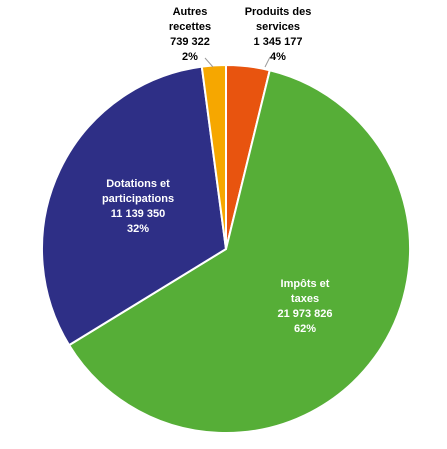 The image size is (447, 449). I want to click on slice-category-label: Autres, so click(190, 12).